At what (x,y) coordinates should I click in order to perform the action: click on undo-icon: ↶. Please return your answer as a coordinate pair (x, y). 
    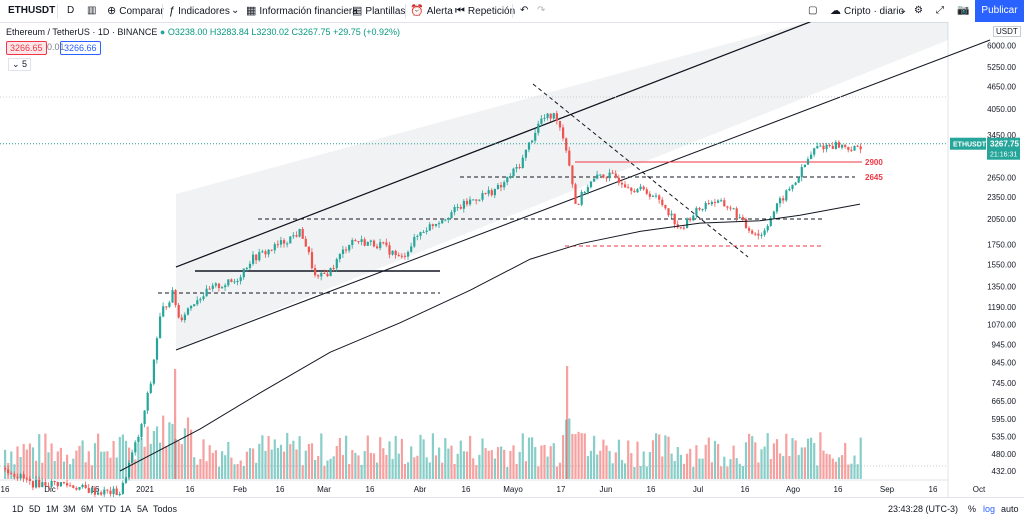
    Looking at the image, I should click on (524, 10).